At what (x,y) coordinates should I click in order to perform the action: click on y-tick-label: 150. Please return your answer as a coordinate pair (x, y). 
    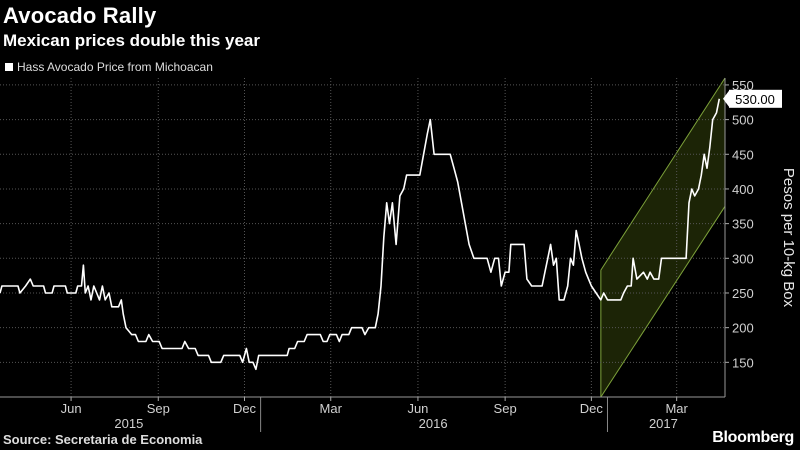
    Looking at the image, I should click on (743, 362).